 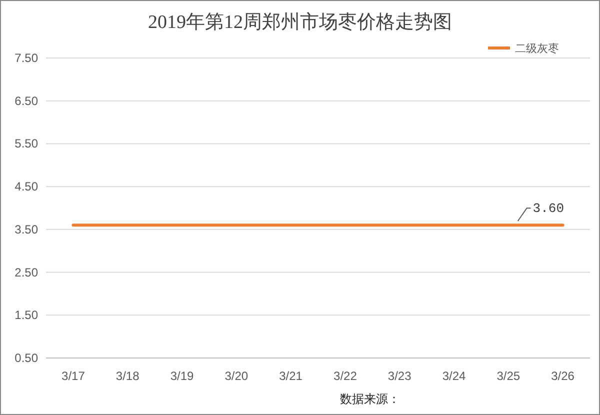 I want to click on y-tick-label: 2.50, so click(x=26, y=272).